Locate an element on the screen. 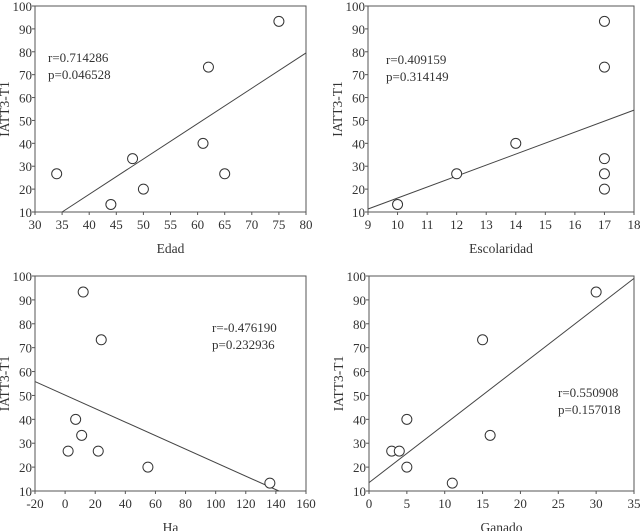 The image size is (643, 531). x-tick-label: 0 is located at coordinates (65, 503).